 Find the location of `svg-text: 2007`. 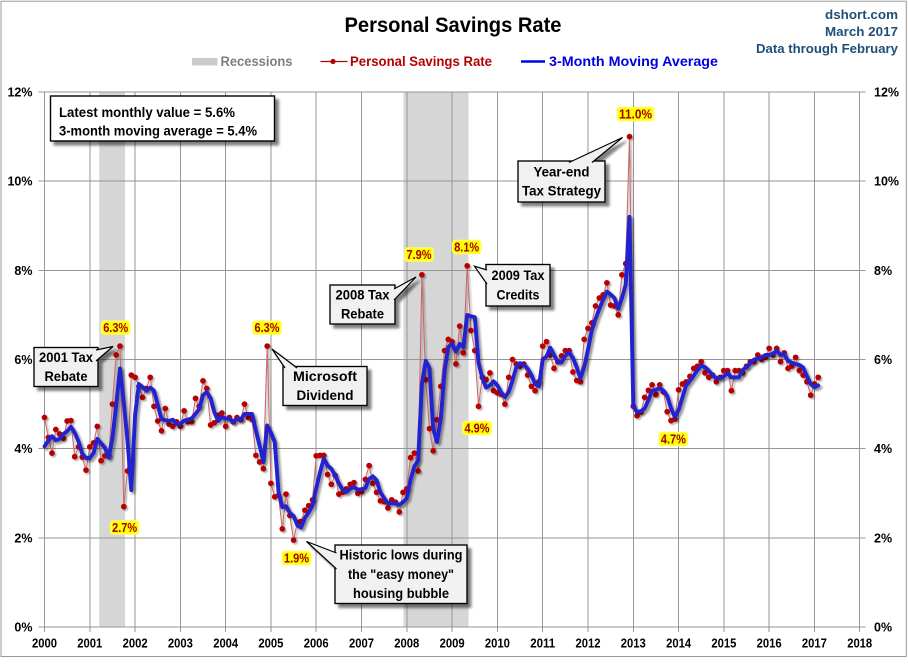

svg-text: 2007 is located at coordinates (361, 644).